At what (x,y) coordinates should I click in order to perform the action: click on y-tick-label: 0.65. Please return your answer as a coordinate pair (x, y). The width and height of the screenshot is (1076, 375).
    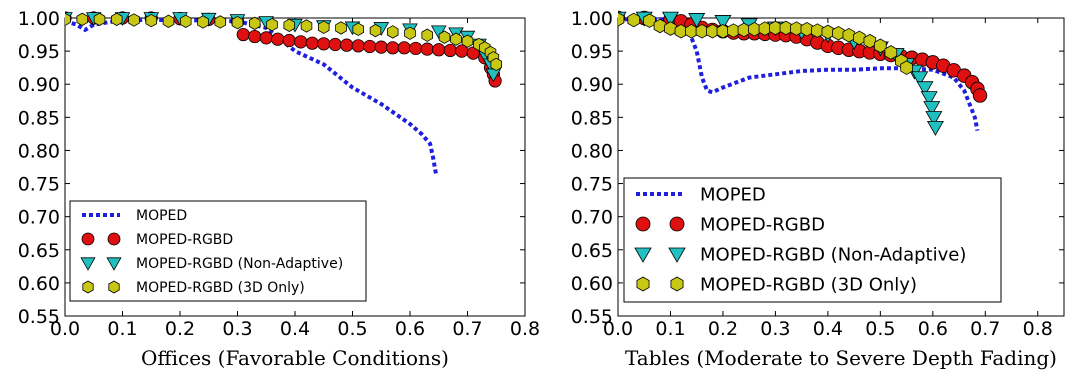
    Looking at the image, I should click on (39, 251).